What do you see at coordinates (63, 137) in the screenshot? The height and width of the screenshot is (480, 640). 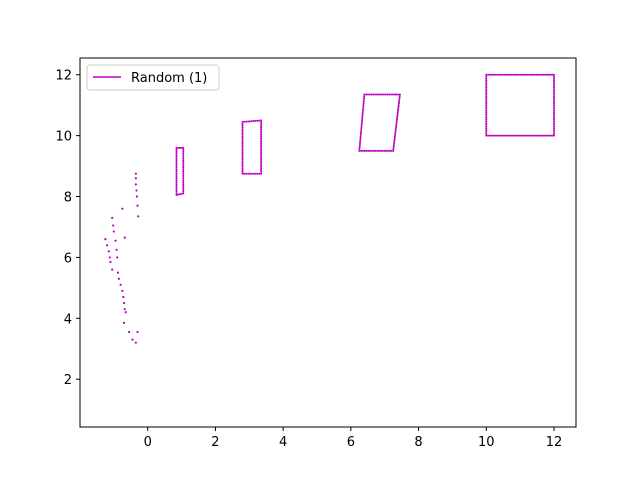 I see `y-tick-label: 10` at bounding box center [63, 137].